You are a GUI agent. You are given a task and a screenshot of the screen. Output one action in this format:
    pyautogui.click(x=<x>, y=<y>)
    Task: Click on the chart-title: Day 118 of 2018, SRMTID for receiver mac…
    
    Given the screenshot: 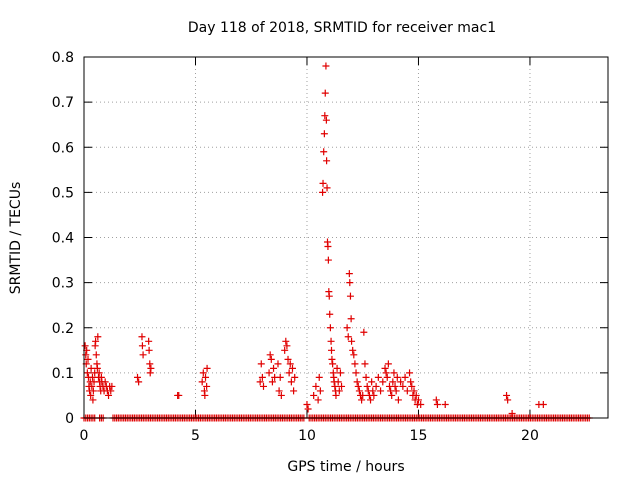 What is the action you would take?
    pyautogui.click(x=342, y=28)
    